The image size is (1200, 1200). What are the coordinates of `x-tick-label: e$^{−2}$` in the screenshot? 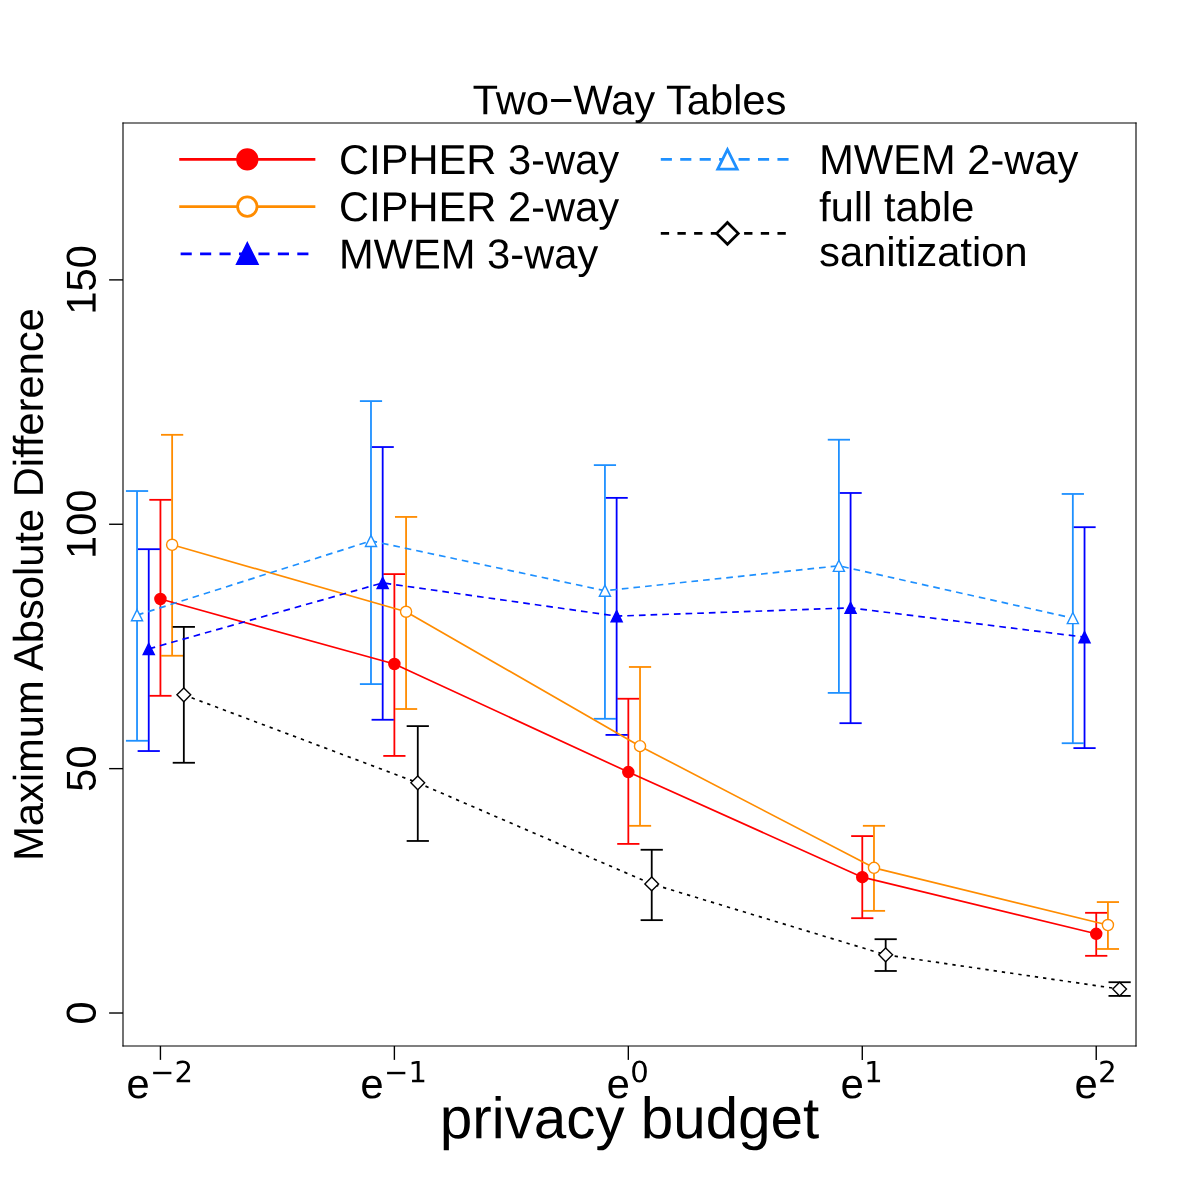 It's located at (159, 1079).